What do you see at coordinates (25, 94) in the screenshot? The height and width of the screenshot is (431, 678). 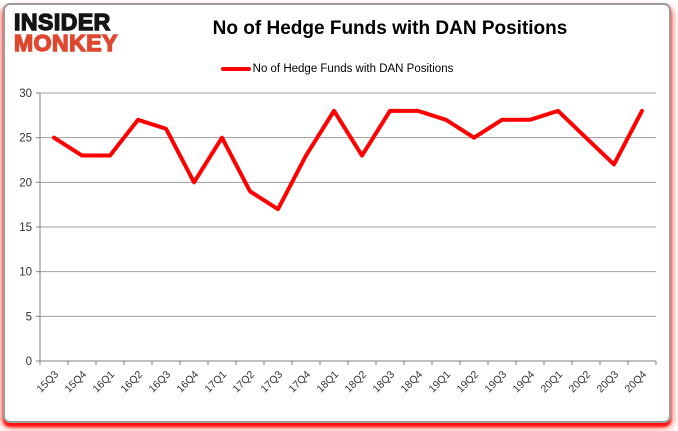 I see `y-axis-label: 30` at bounding box center [25, 94].